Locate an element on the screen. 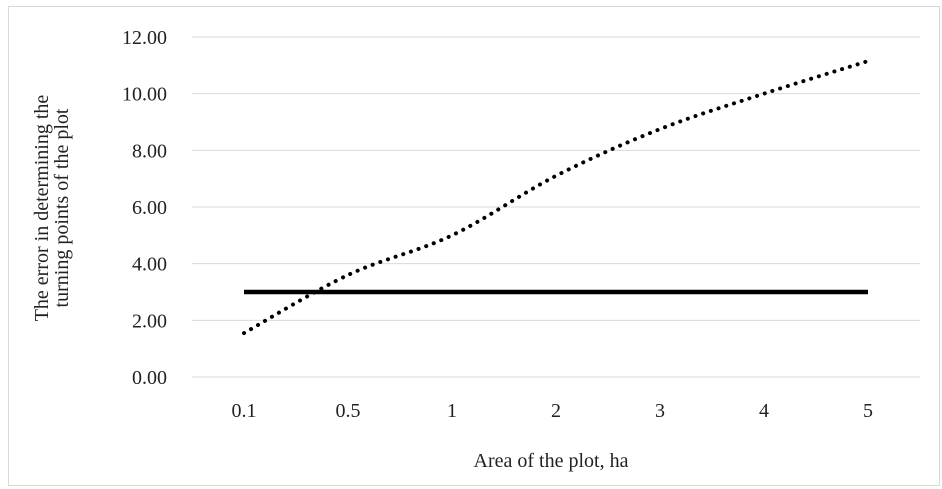  y-tick-label: 10.00 is located at coordinates (144, 95).